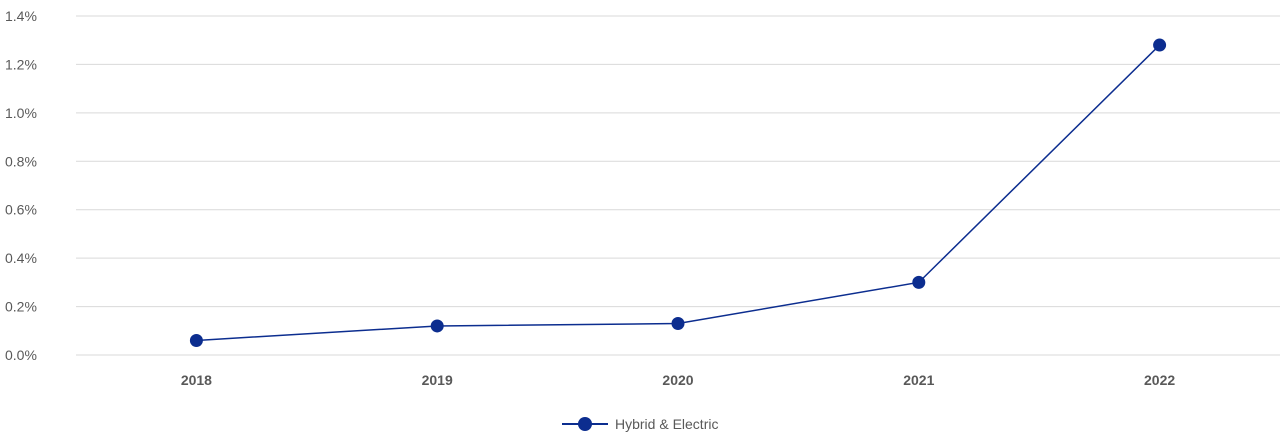 Image resolution: width=1280 pixels, height=435 pixels. What do you see at coordinates (196, 380) in the screenshot?
I see `x-tick-label: 2018` at bounding box center [196, 380].